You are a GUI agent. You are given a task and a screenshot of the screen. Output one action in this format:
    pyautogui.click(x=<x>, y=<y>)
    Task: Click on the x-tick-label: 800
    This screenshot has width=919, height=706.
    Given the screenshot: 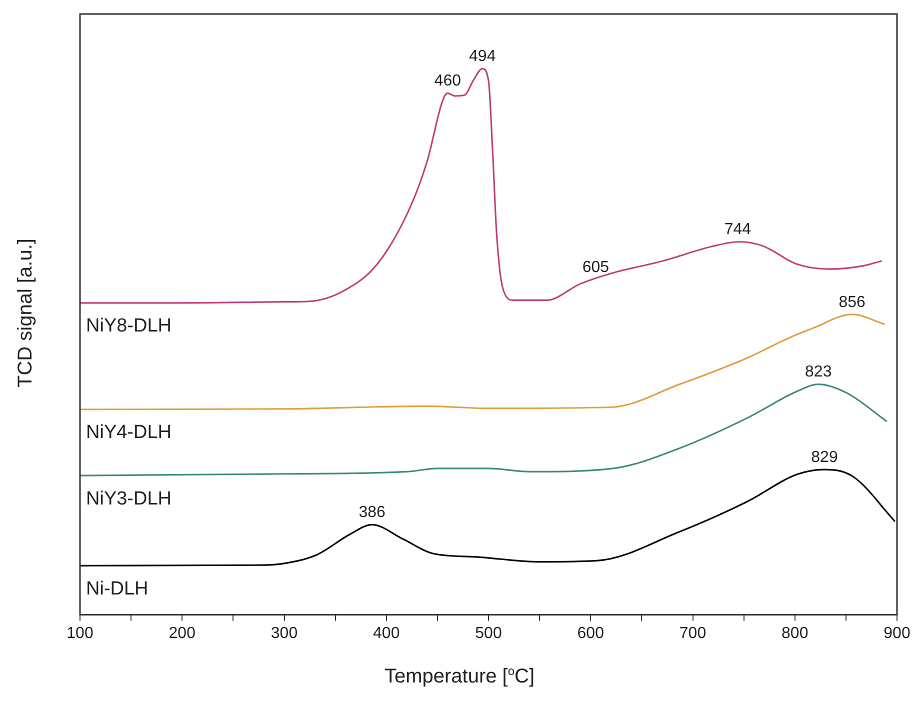 What is the action you would take?
    pyautogui.click(x=795, y=633)
    